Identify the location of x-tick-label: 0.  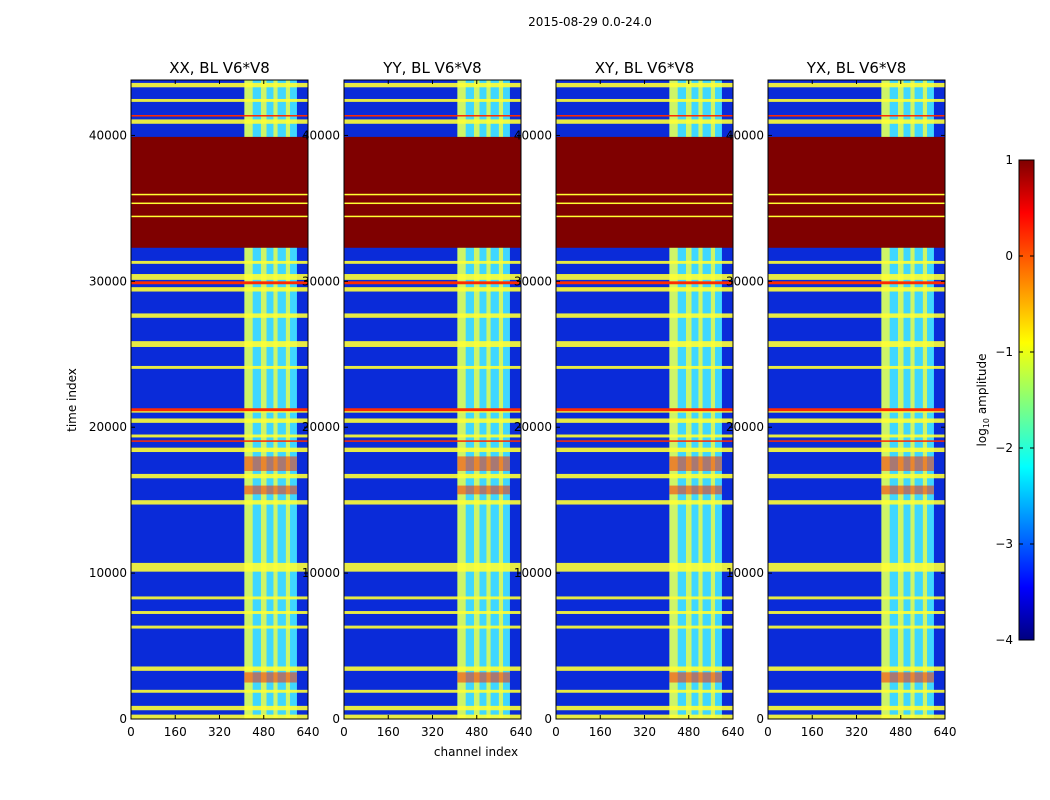
(768, 732).